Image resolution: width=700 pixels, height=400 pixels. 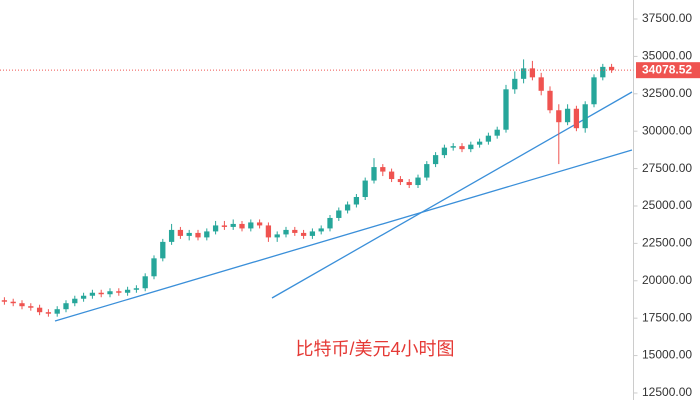 What do you see at coordinates (667, 168) in the screenshot?
I see `y-tick-label: 27500.00` at bounding box center [667, 168].